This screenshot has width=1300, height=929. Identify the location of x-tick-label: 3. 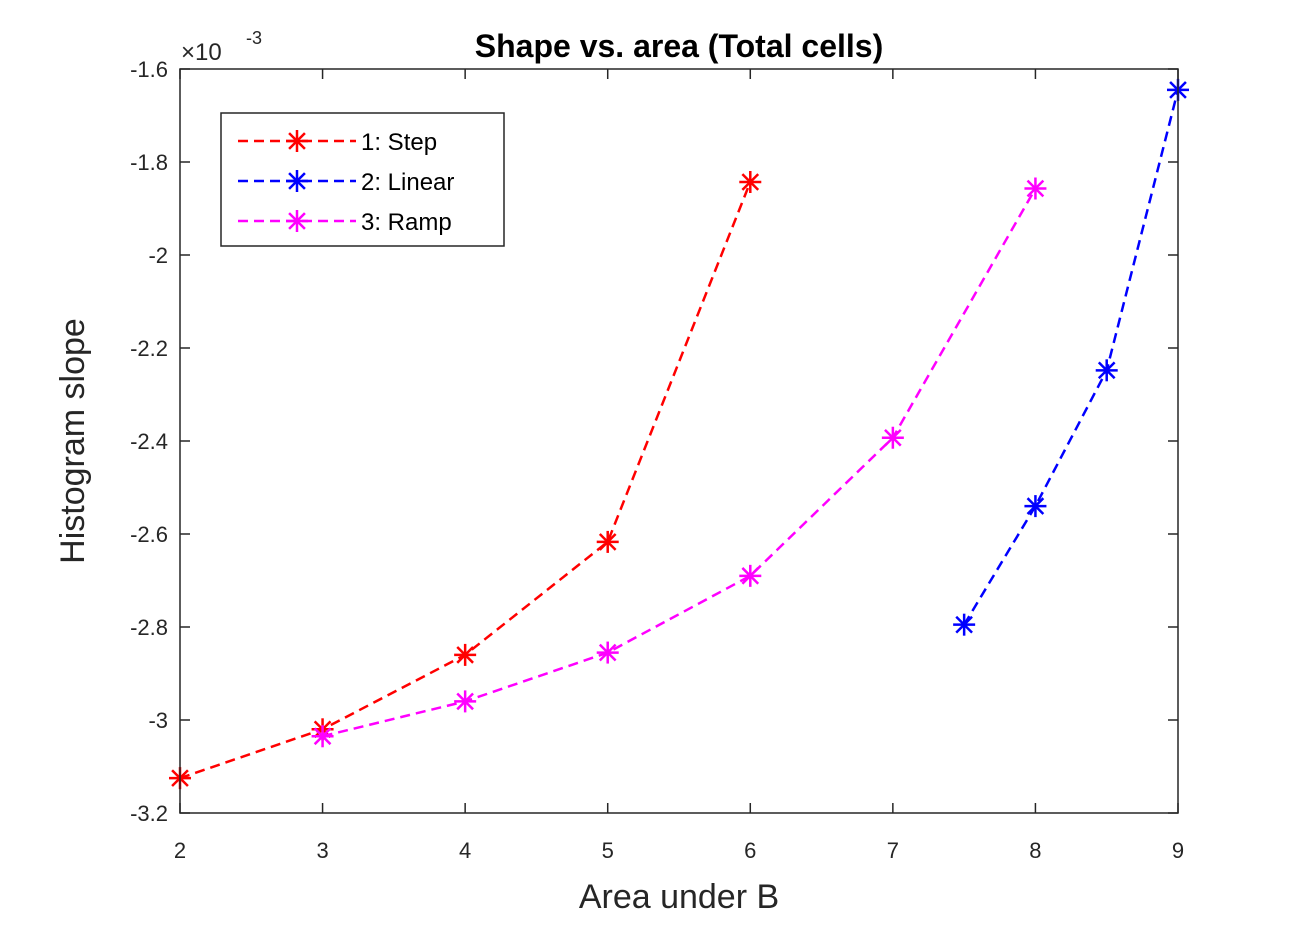
(322, 850).